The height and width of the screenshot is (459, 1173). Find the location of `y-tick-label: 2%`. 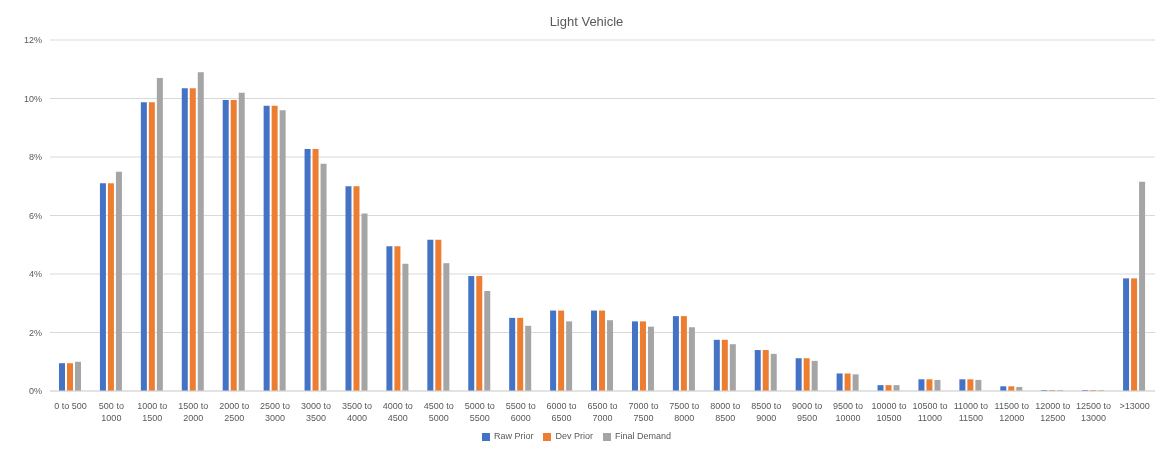

y-tick-label: 2% is located at coordinates (35, 332).